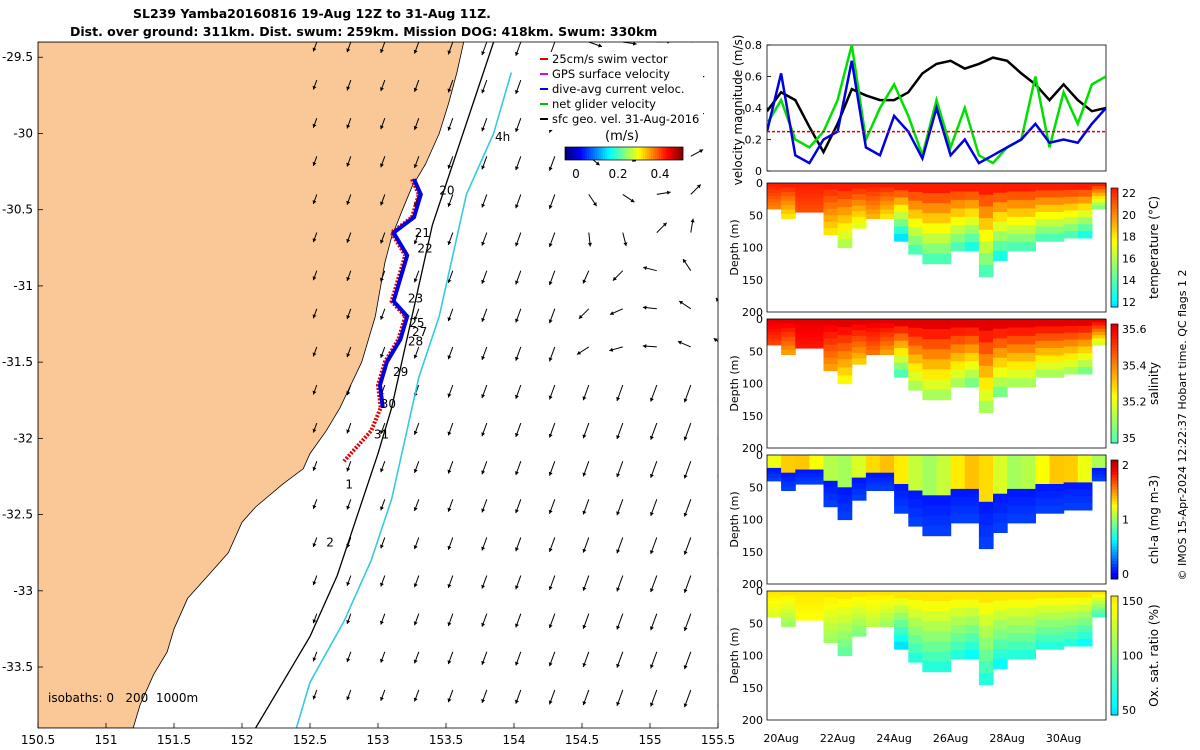 This screenshot has width=1200, height=750. Describe the element at coordinates (416, 323) in the screenshot. I see `track-label: 25` at that location.